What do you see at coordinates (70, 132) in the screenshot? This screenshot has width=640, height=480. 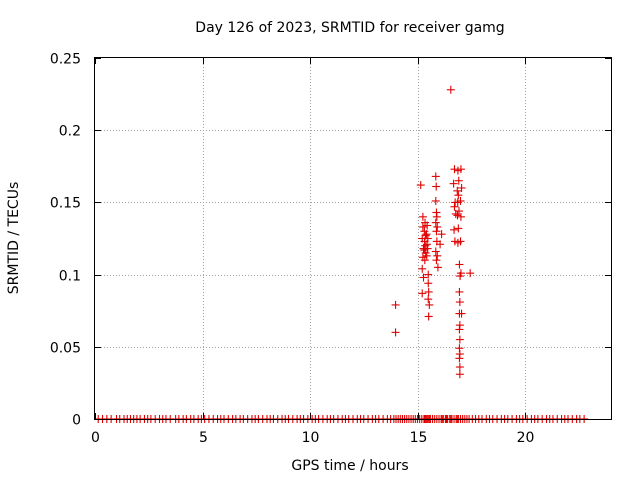 I see `y-tick-label: 0.2` at bounding box center [70, 132].